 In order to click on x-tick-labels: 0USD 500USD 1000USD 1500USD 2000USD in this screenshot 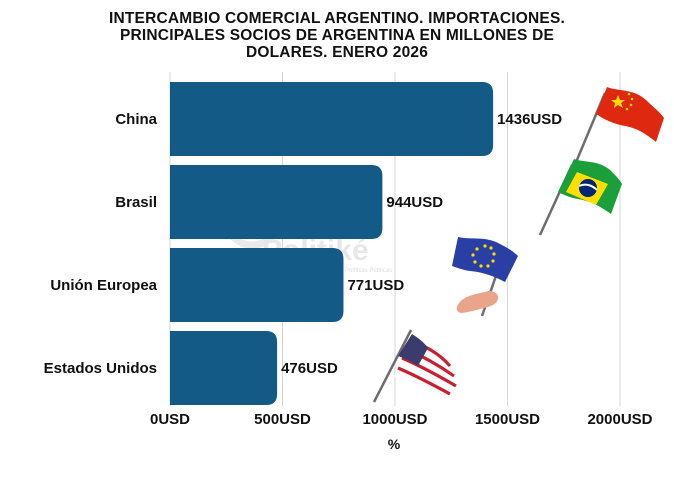, I will do `click(401, 419)`.